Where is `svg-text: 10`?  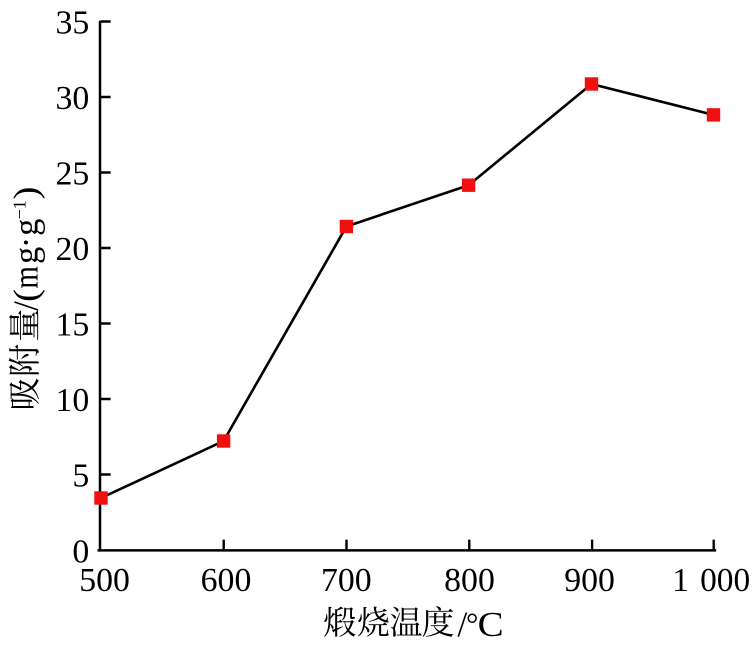 svg-text: 10 is located at coordinates (73, 400).